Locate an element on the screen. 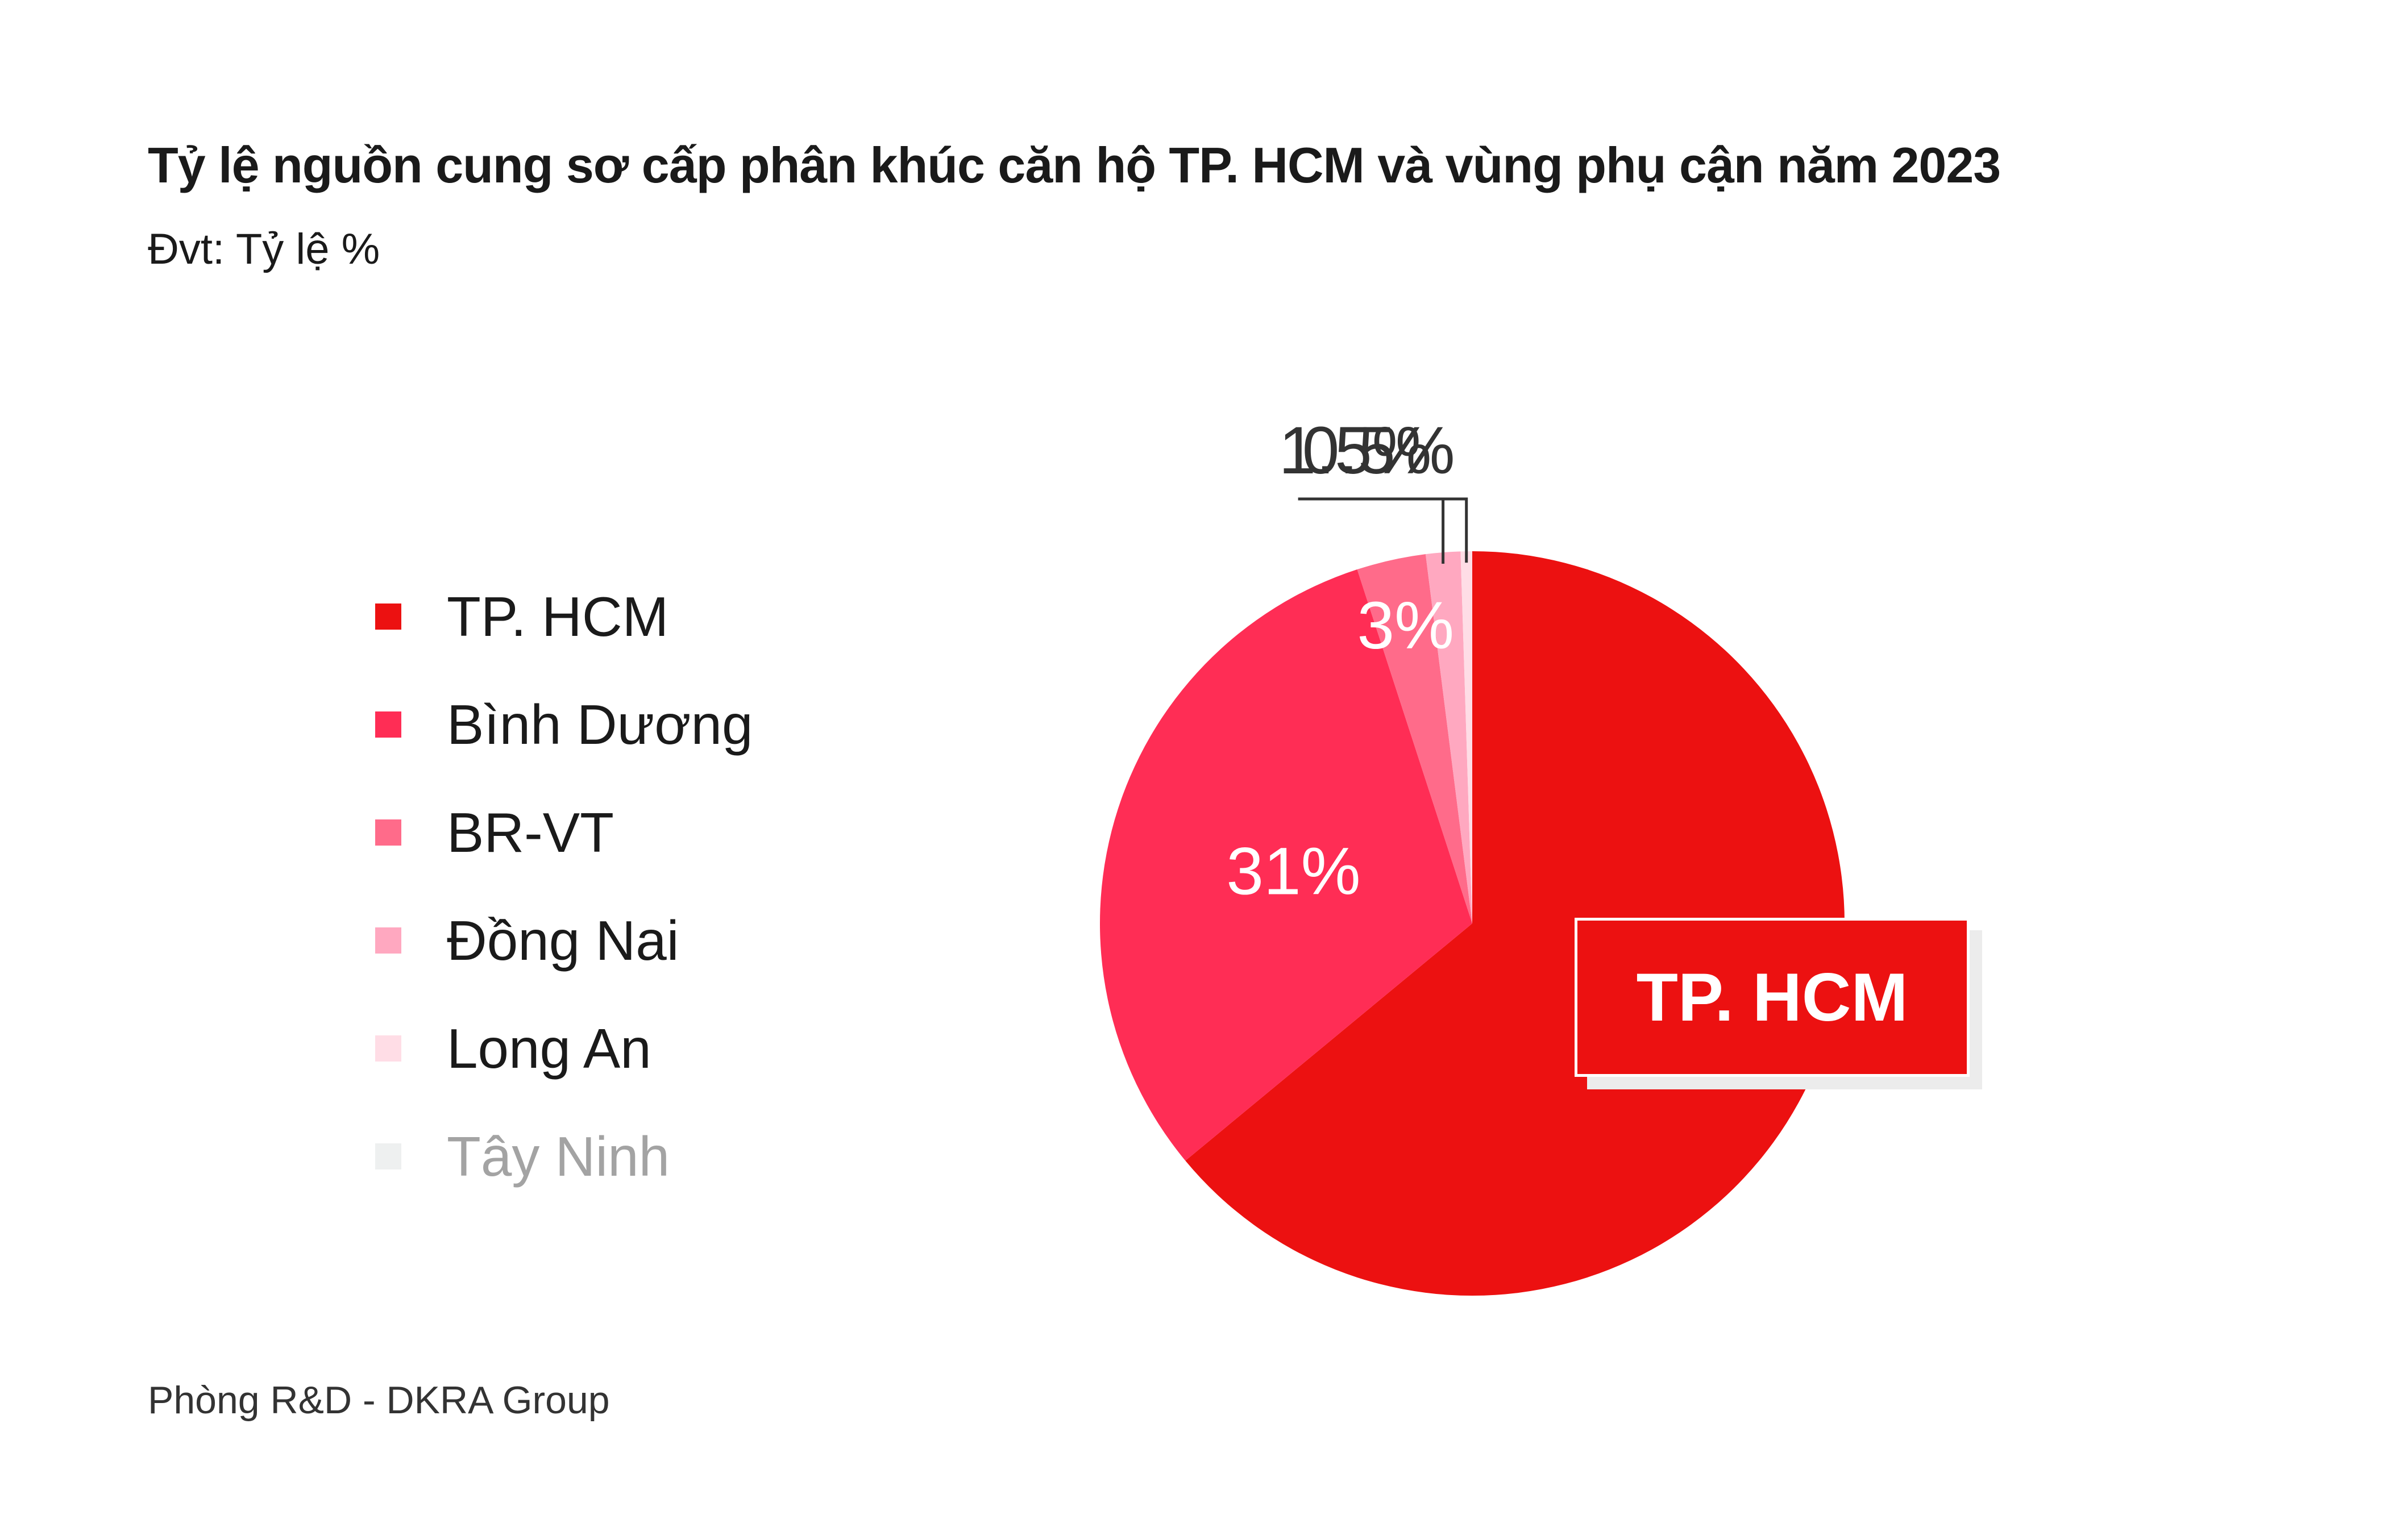  legend-label: TP. HCM is located at coordinates (558, 616).